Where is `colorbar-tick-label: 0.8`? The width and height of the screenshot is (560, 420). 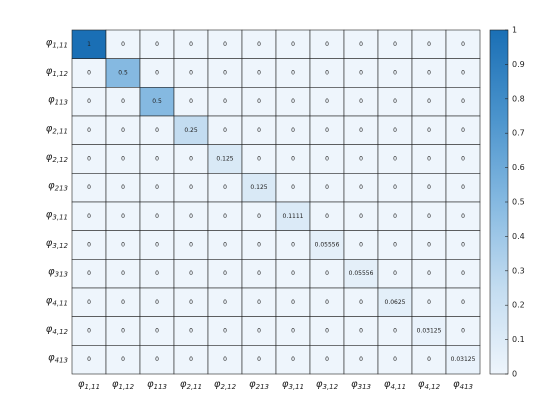
colorbar-tick-label: 0.8 is located at coordinates (518, 98).